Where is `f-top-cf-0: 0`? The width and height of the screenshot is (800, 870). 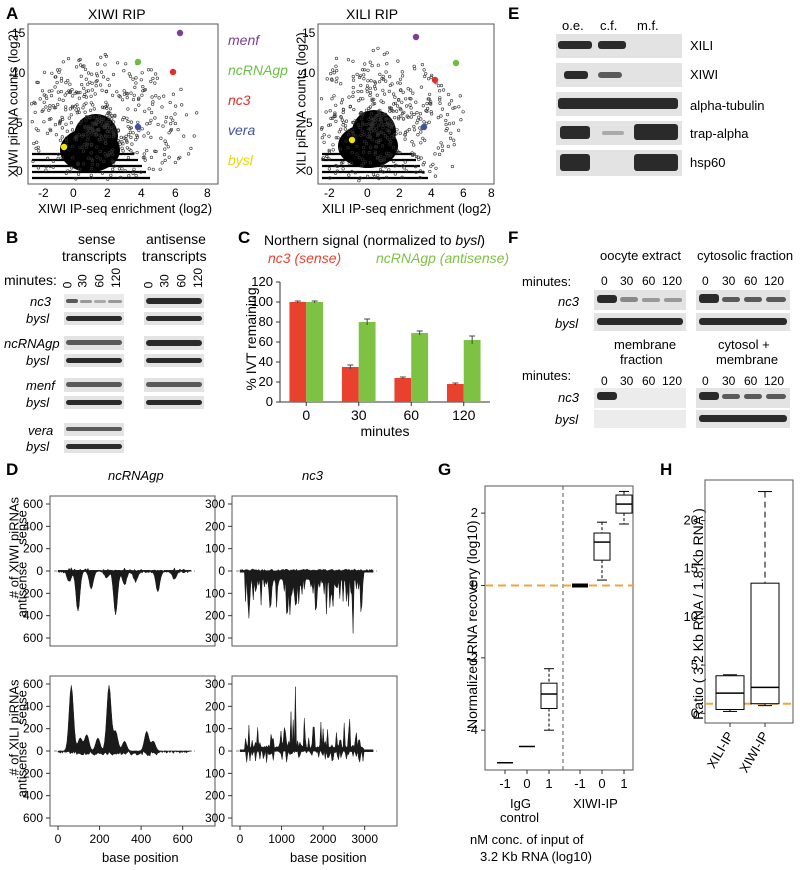 f-top-cf-0: 0 is located at coordinates (705, 281).